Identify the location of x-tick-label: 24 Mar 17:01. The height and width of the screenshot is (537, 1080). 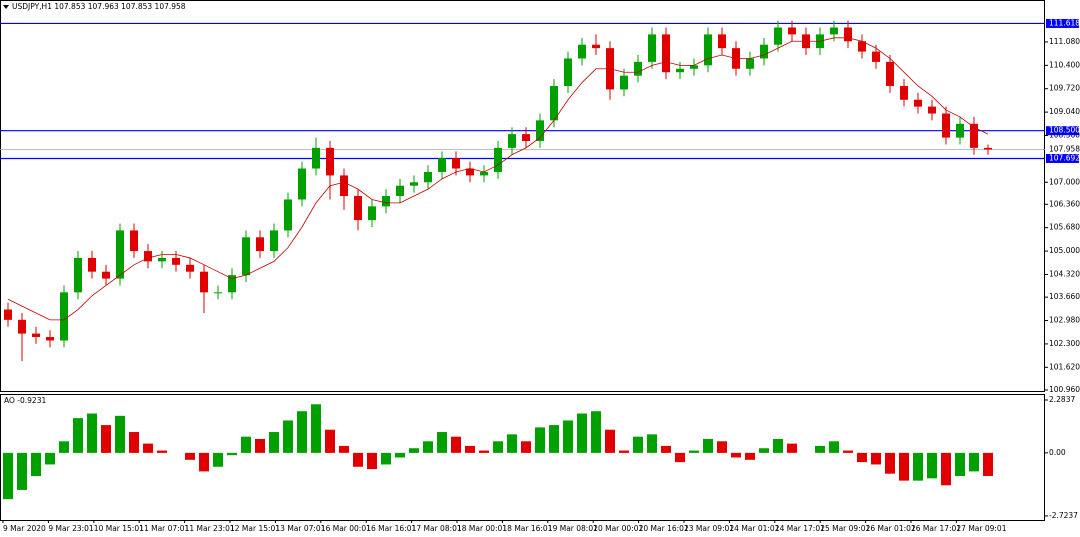
(800, 528).